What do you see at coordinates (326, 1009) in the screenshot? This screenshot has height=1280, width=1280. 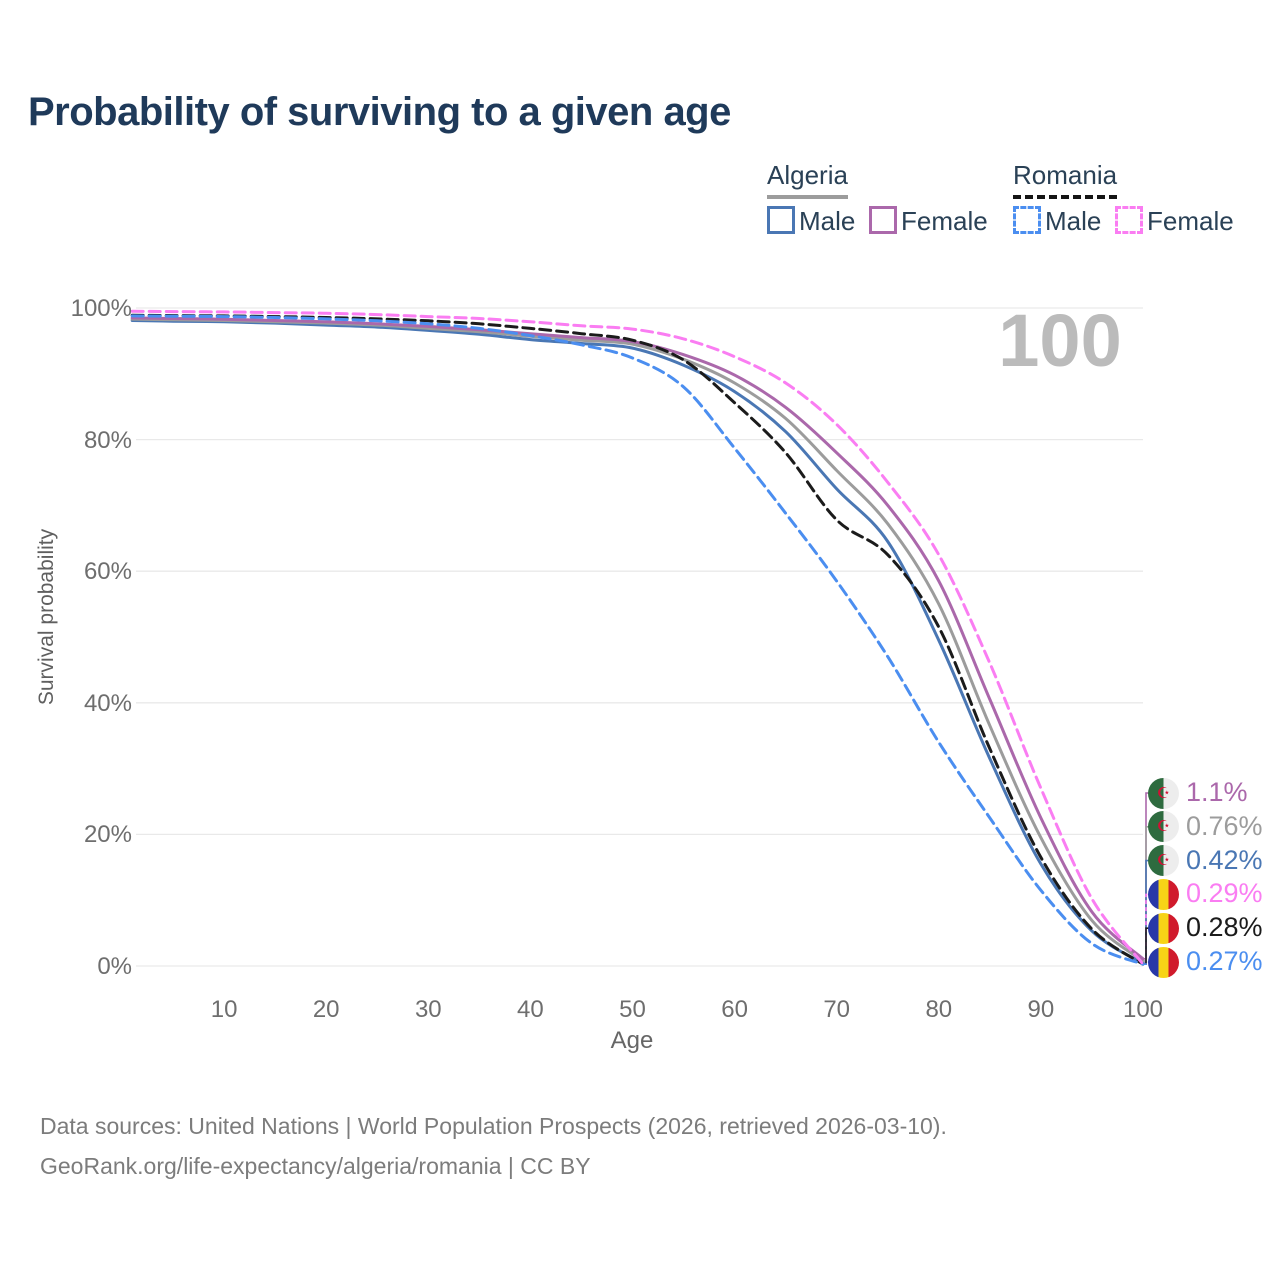 I see `x-tick-label: 20` at bounding box center [326, 1009].